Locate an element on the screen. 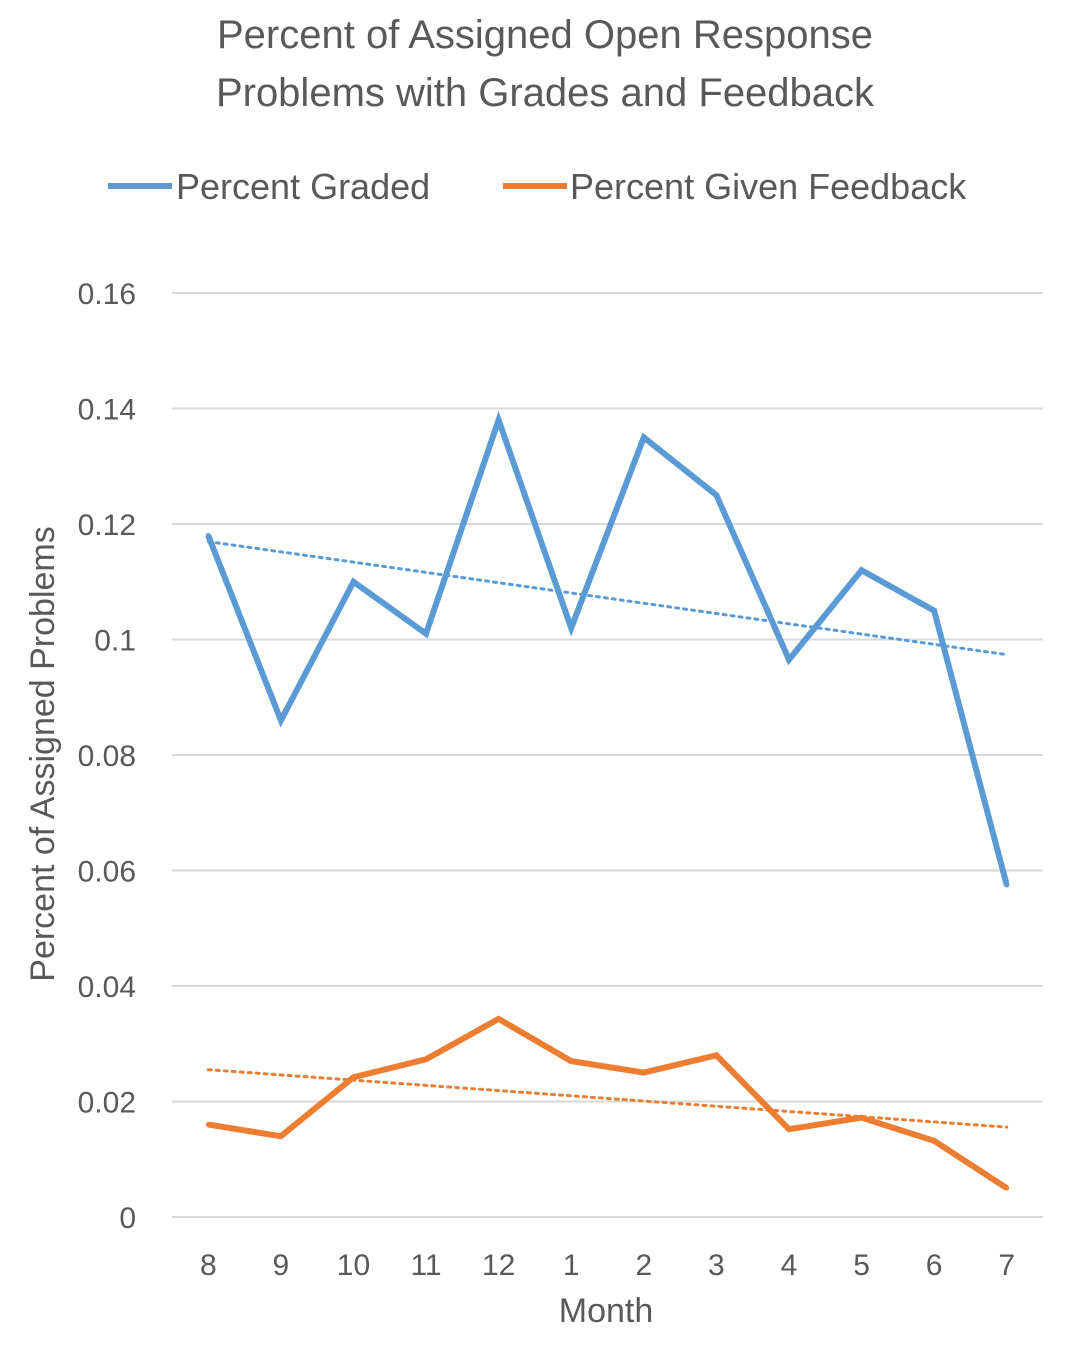 Image resolution: width=1091 pixels, height=1345 pixels. x-tick-label: 12 is located at coordinates (498, 1265).